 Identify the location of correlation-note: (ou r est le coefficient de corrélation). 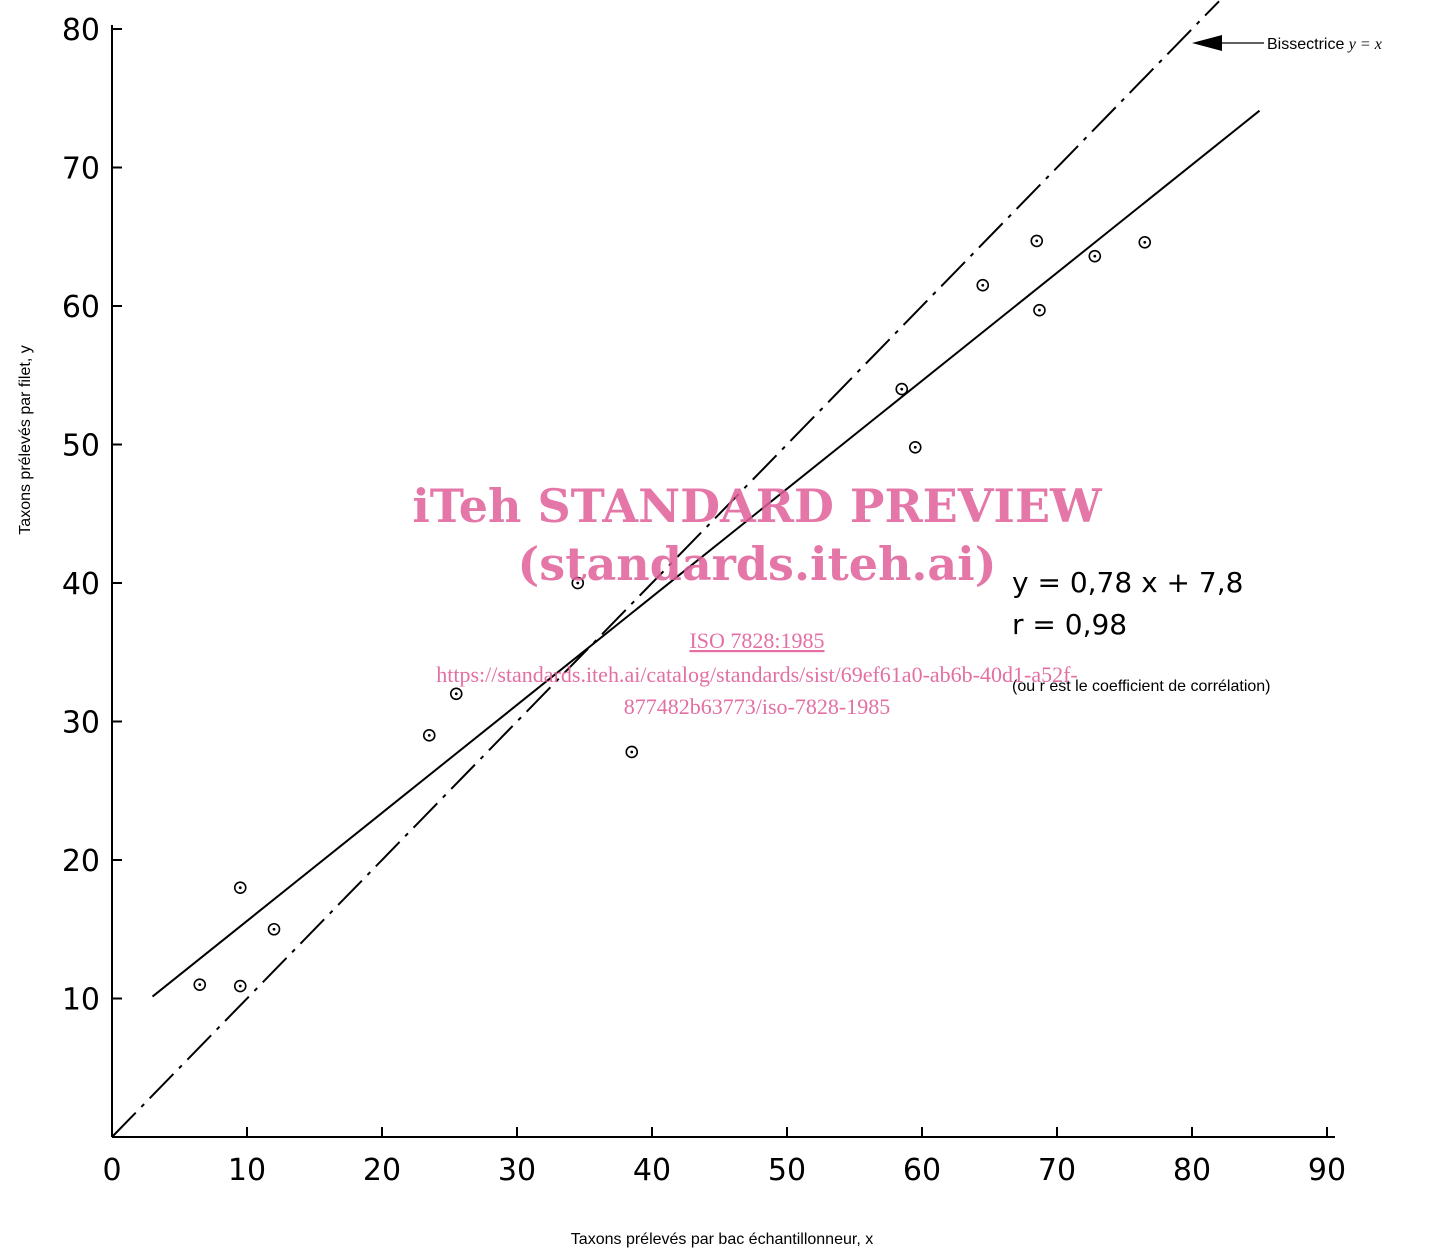
(1141, 686).